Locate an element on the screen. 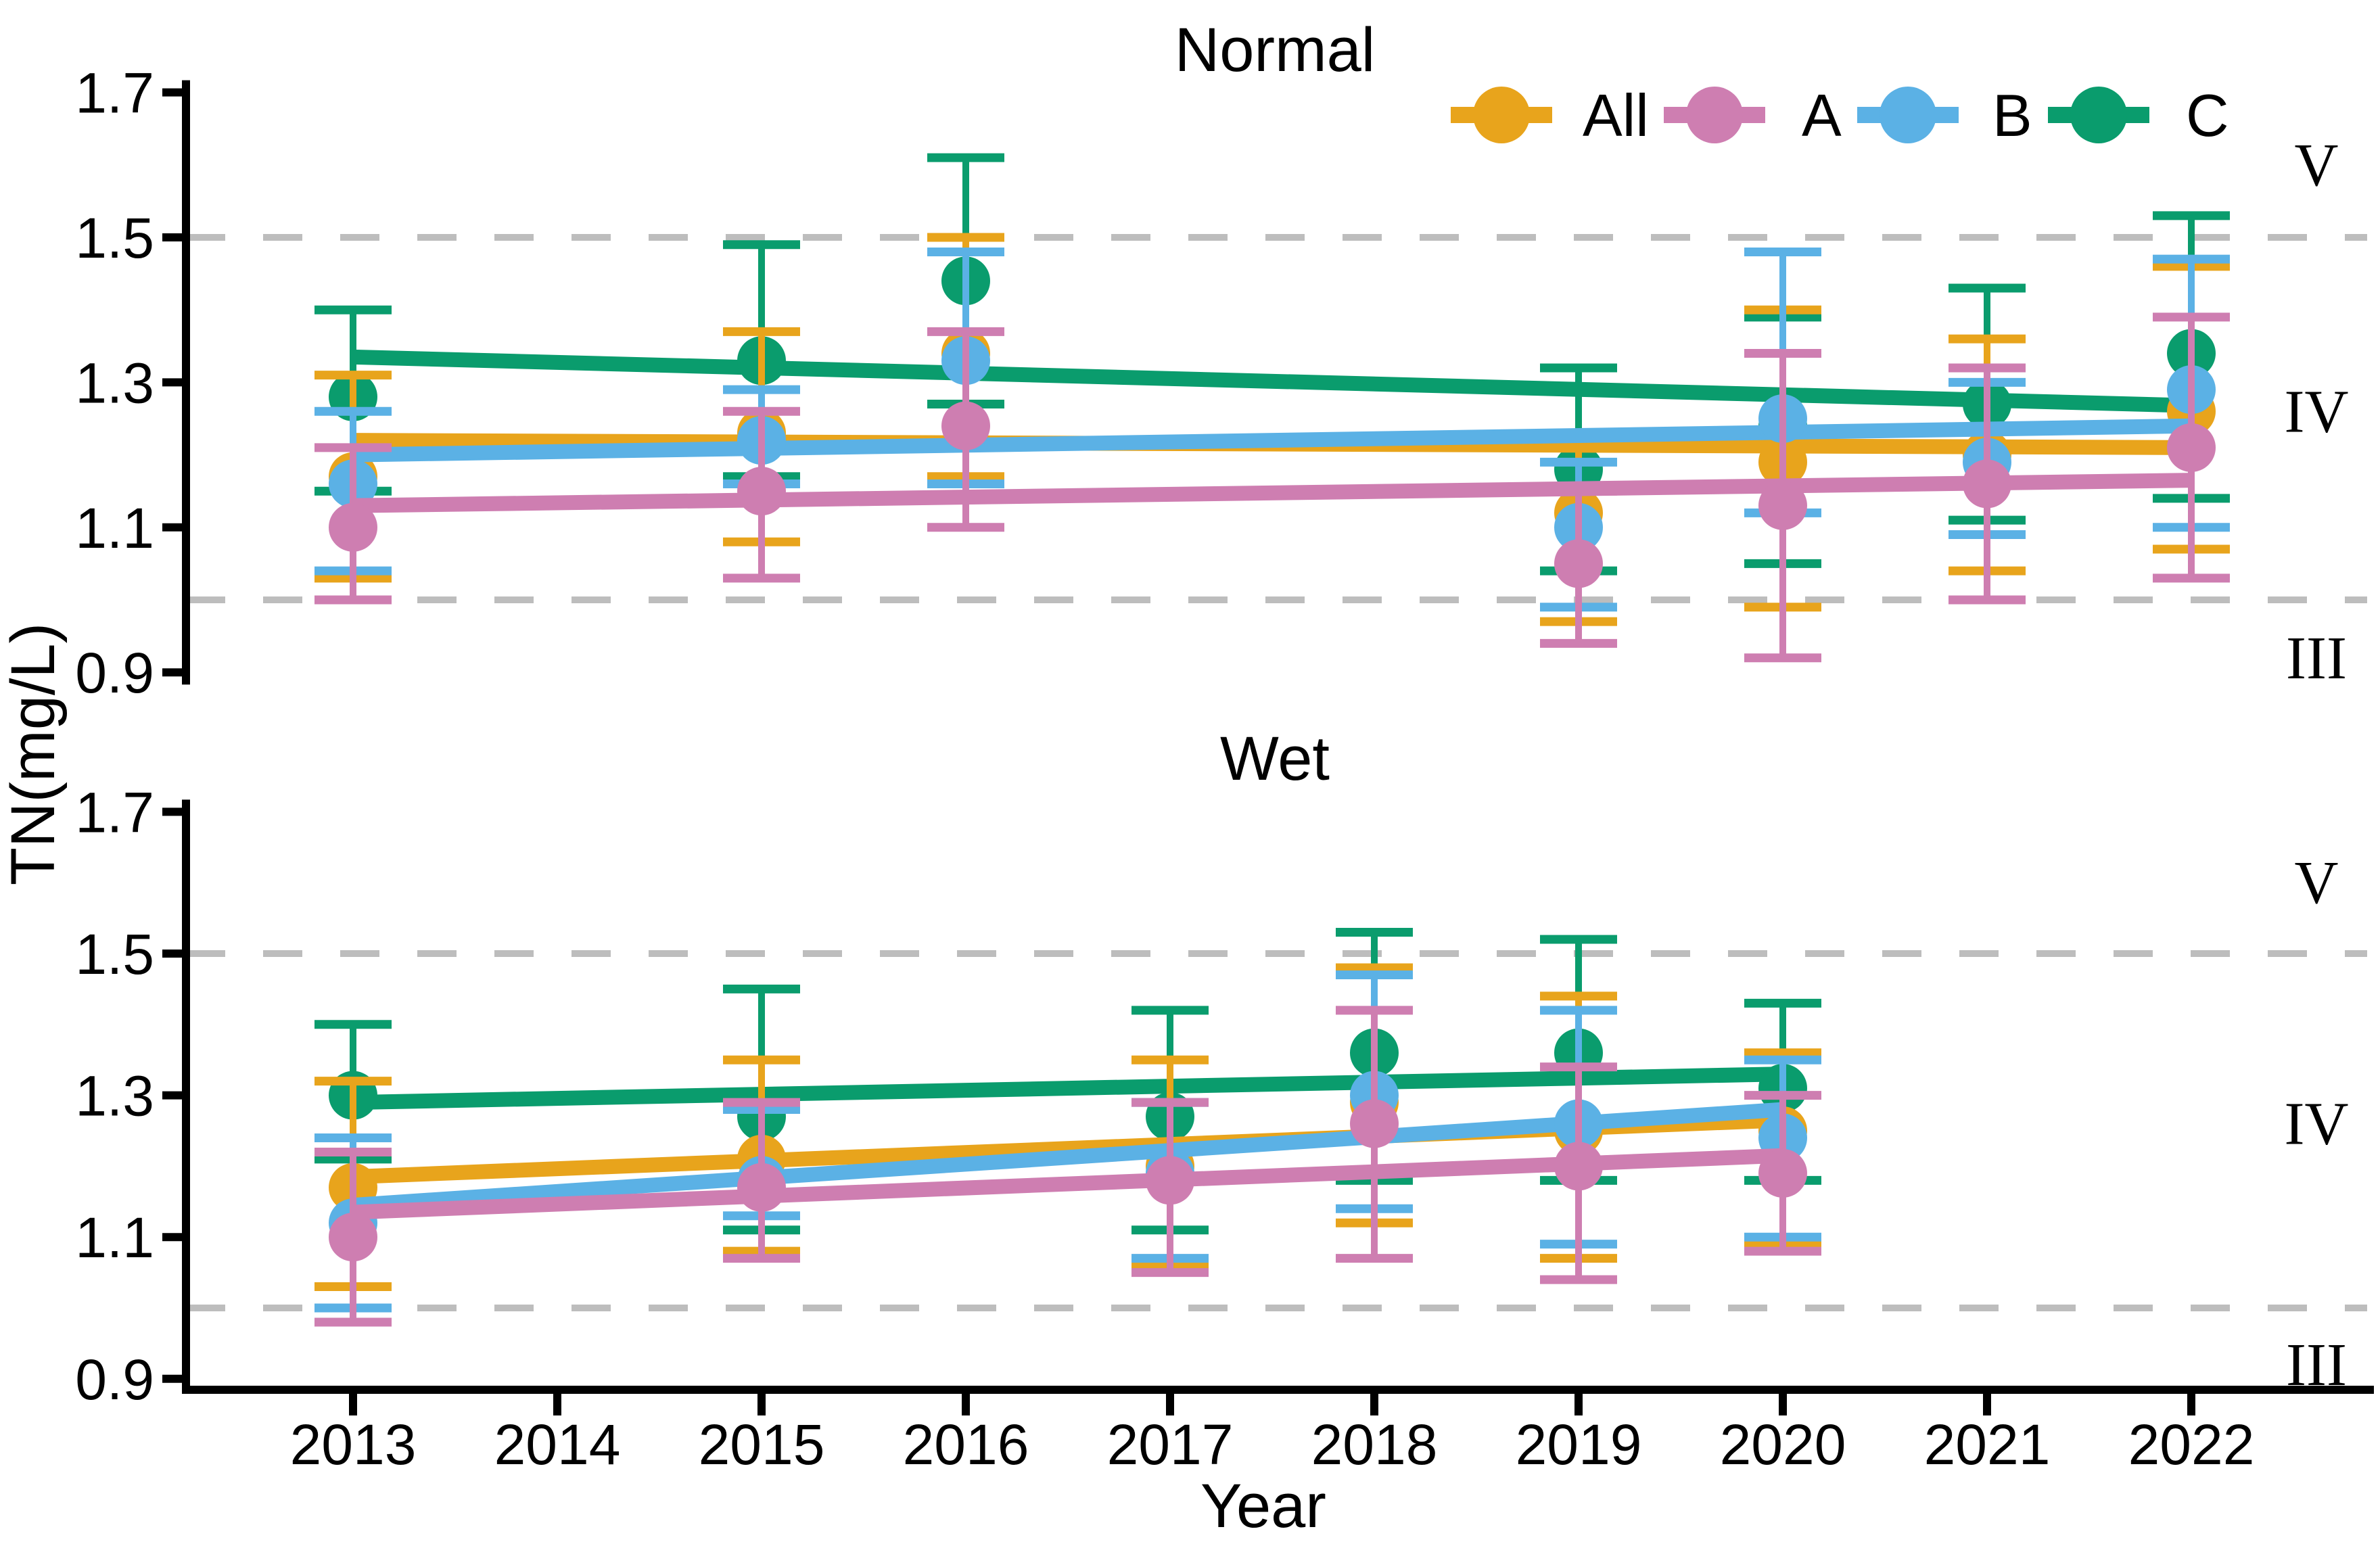 This screenshot has height=1546, width=2380. legend-label: B is located at coordinates (2012, 115).